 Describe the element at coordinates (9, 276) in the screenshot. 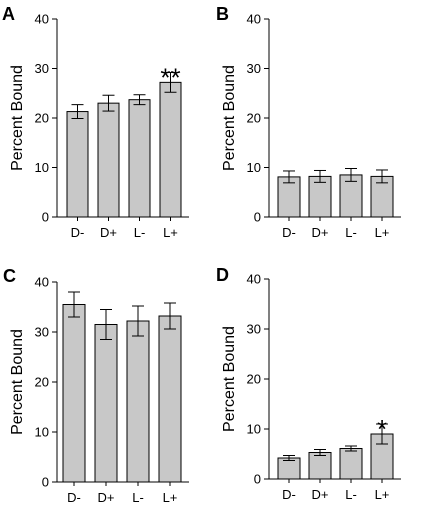

I see `panel-label-c: C` at that location.